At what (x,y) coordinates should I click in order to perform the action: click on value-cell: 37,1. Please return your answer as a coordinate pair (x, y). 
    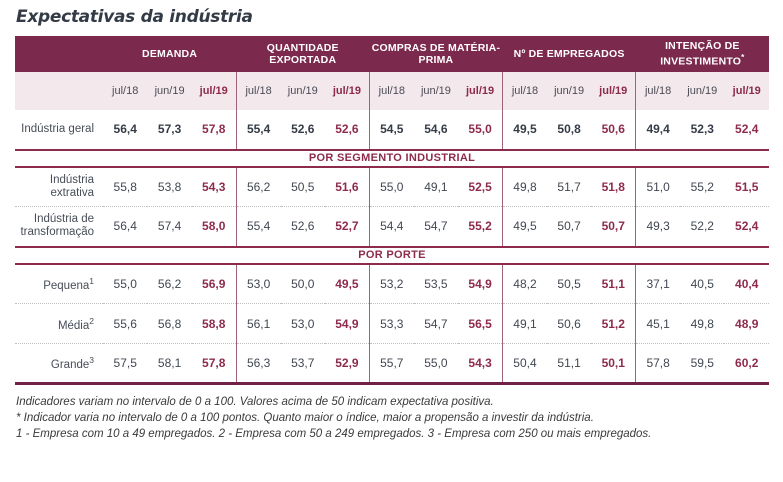
    Looking at the image, I should click on (658, 283).